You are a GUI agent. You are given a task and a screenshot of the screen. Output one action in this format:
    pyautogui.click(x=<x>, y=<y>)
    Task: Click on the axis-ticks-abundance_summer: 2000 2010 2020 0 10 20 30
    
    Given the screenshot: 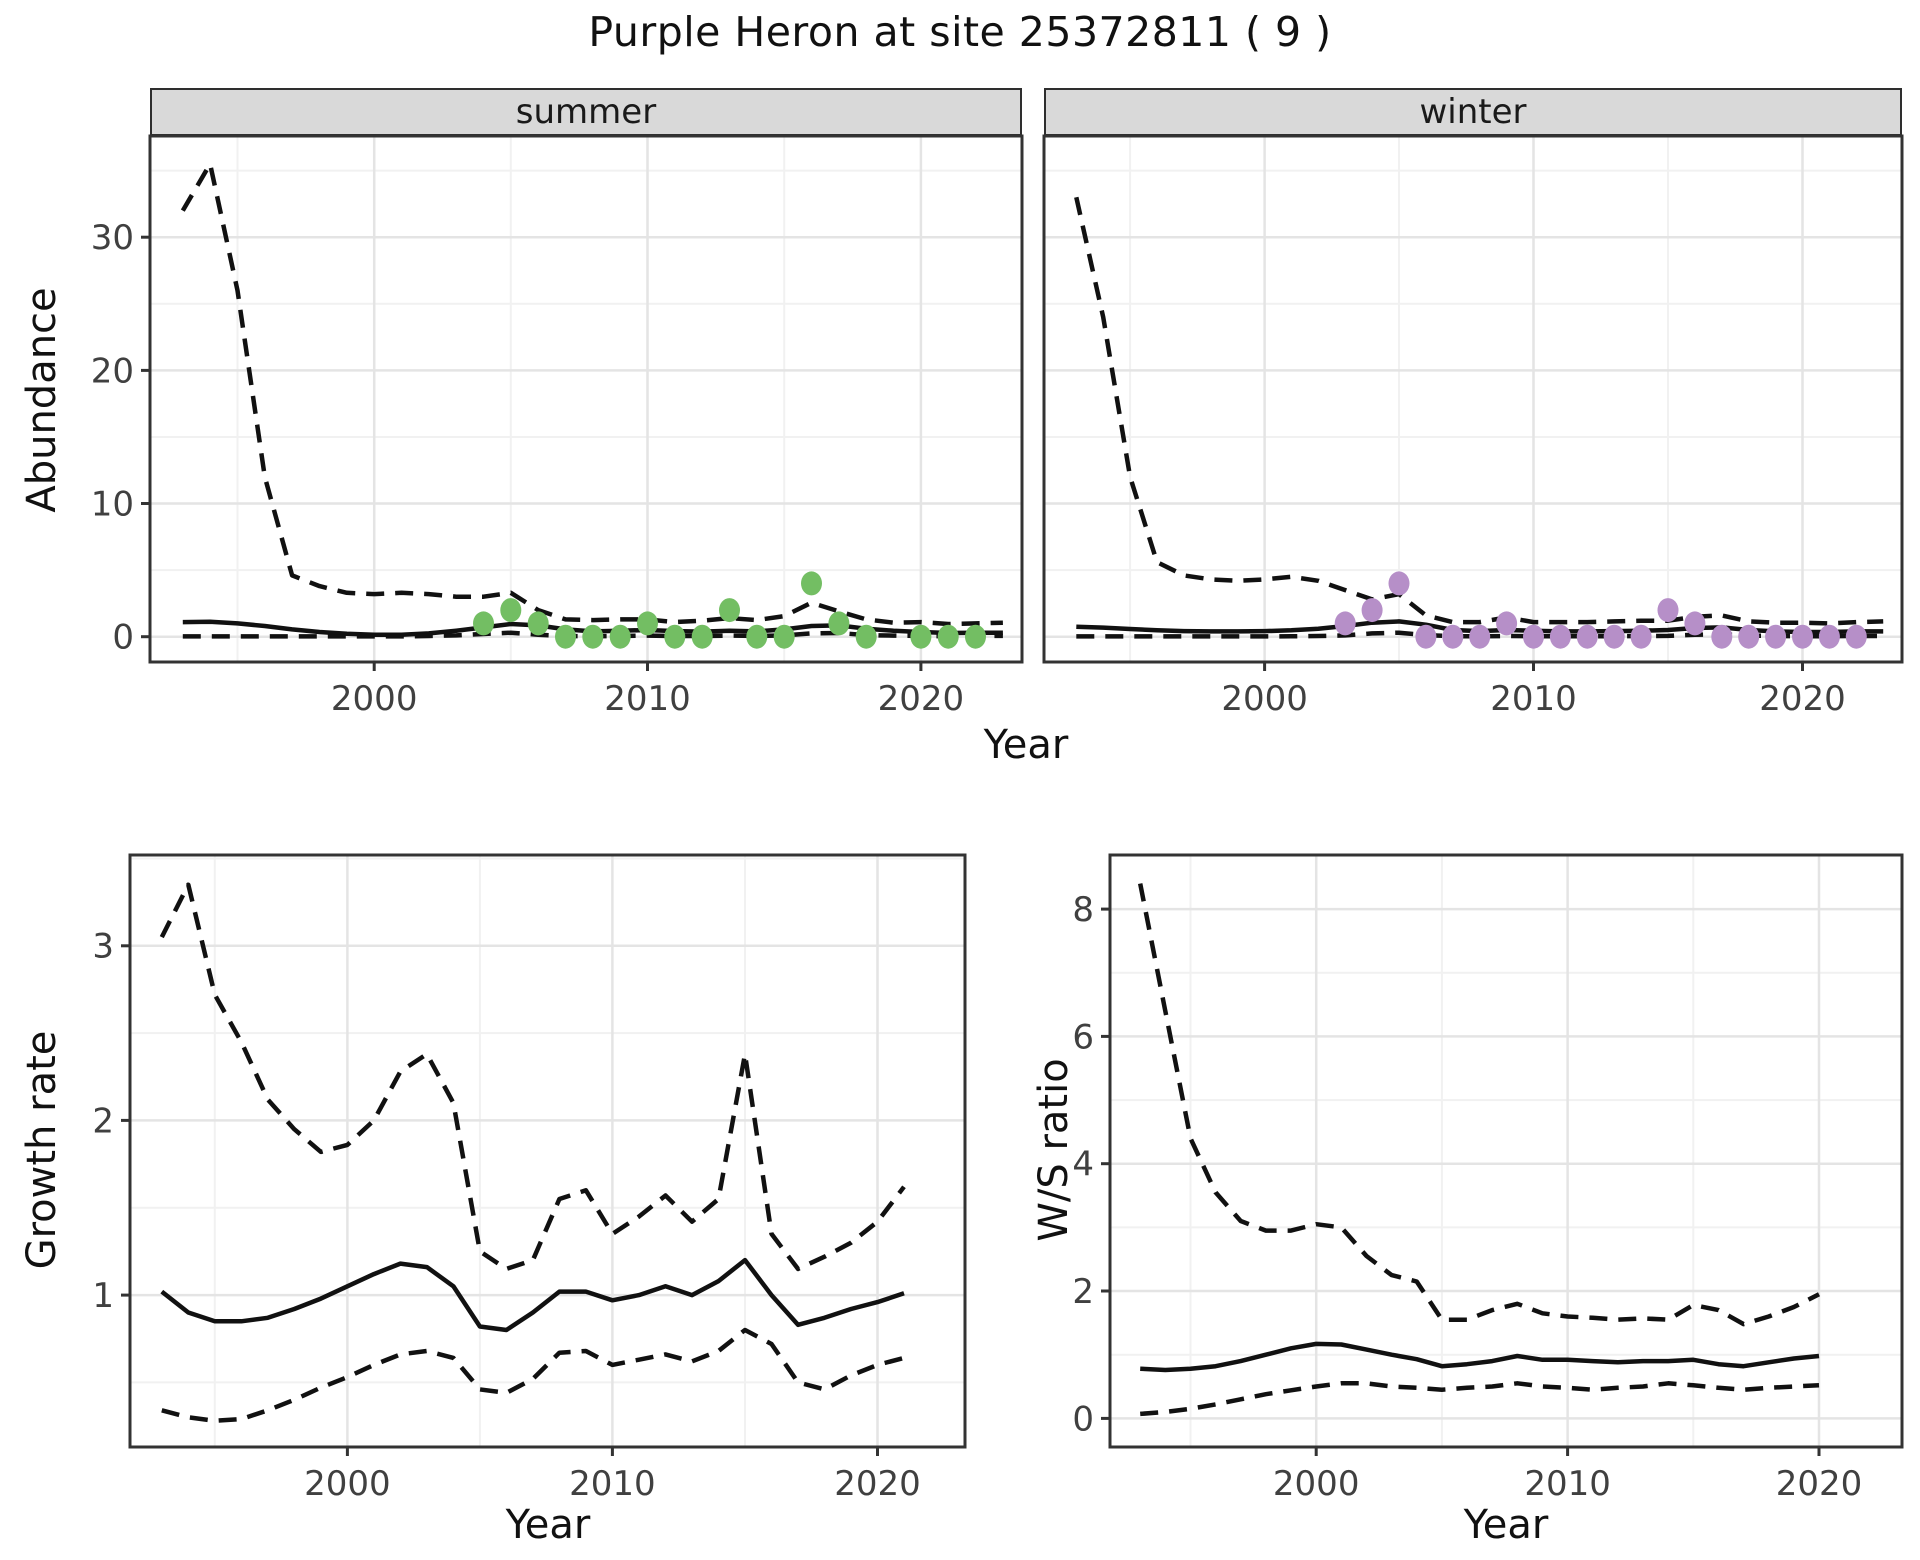 What is the action you would take?
    pyautogui.click(x=527, y=468)
    